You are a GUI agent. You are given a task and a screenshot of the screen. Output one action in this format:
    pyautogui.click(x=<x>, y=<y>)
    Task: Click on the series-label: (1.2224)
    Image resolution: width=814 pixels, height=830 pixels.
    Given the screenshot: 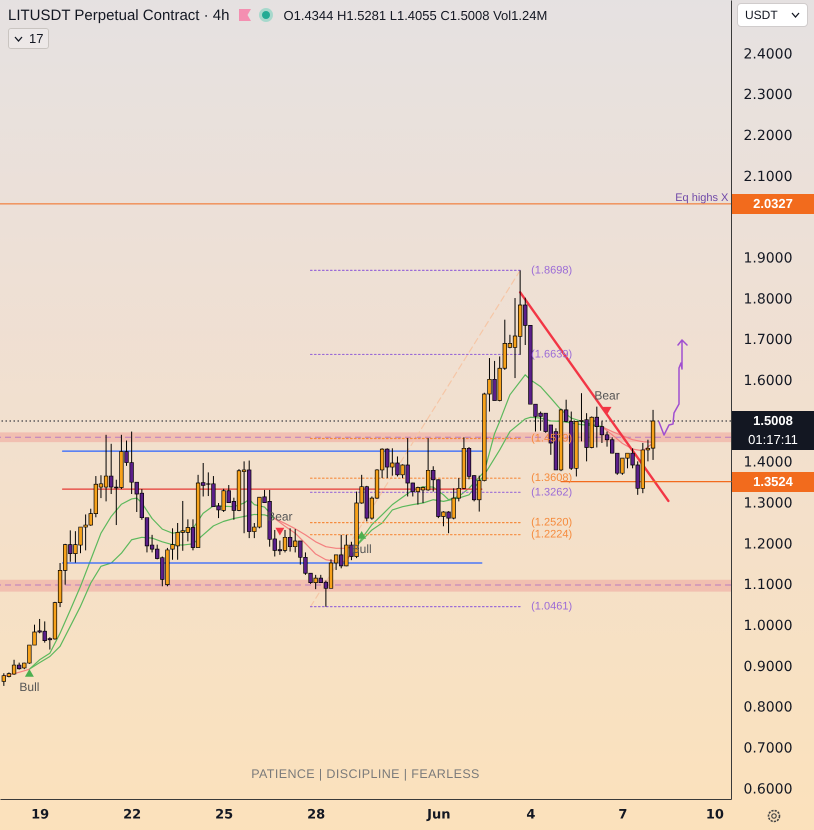 What is the action you would take?
    pyautogui.click(x=551, y=534)
    